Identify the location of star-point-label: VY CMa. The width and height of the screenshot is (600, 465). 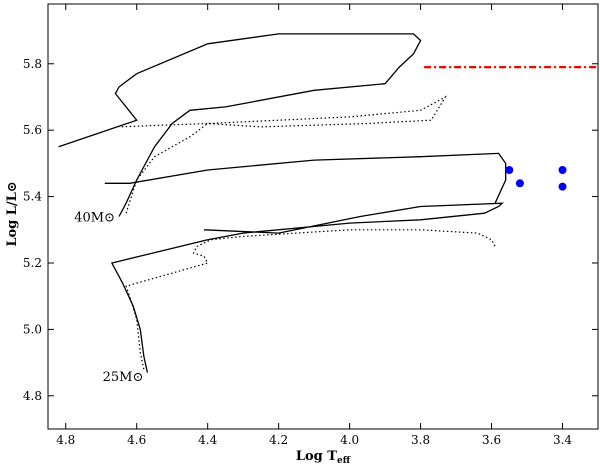
(530, 166).